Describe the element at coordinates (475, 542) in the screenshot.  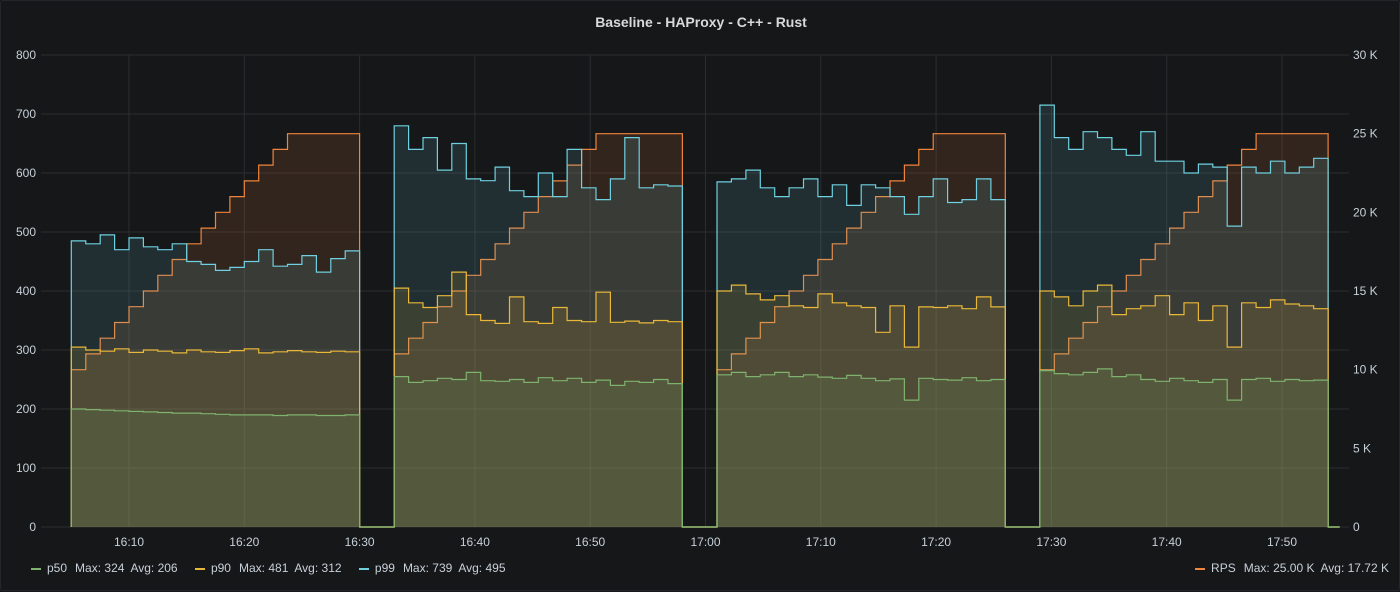
I see `x-axis-tick-label: 16:40` at that location.